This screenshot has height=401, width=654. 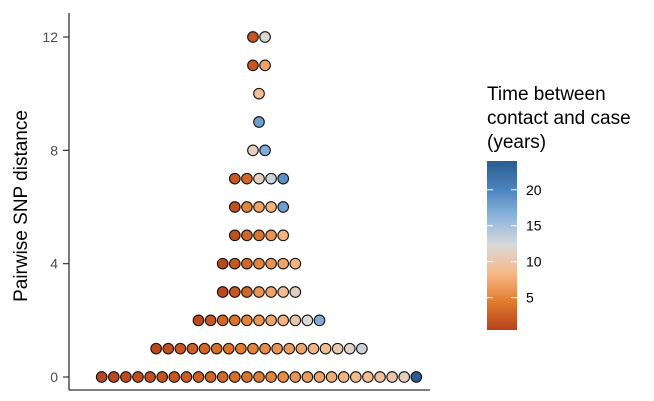 I want to click on y-tick-label: 4, so click(x=54, y=264).